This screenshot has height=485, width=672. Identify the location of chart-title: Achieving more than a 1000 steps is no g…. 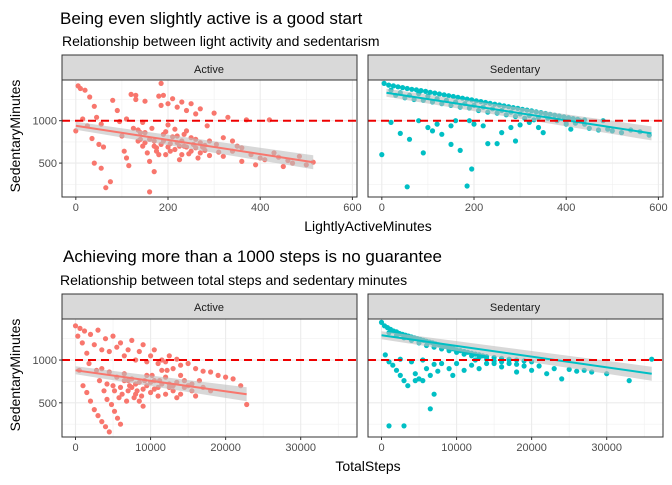
(252, 256).